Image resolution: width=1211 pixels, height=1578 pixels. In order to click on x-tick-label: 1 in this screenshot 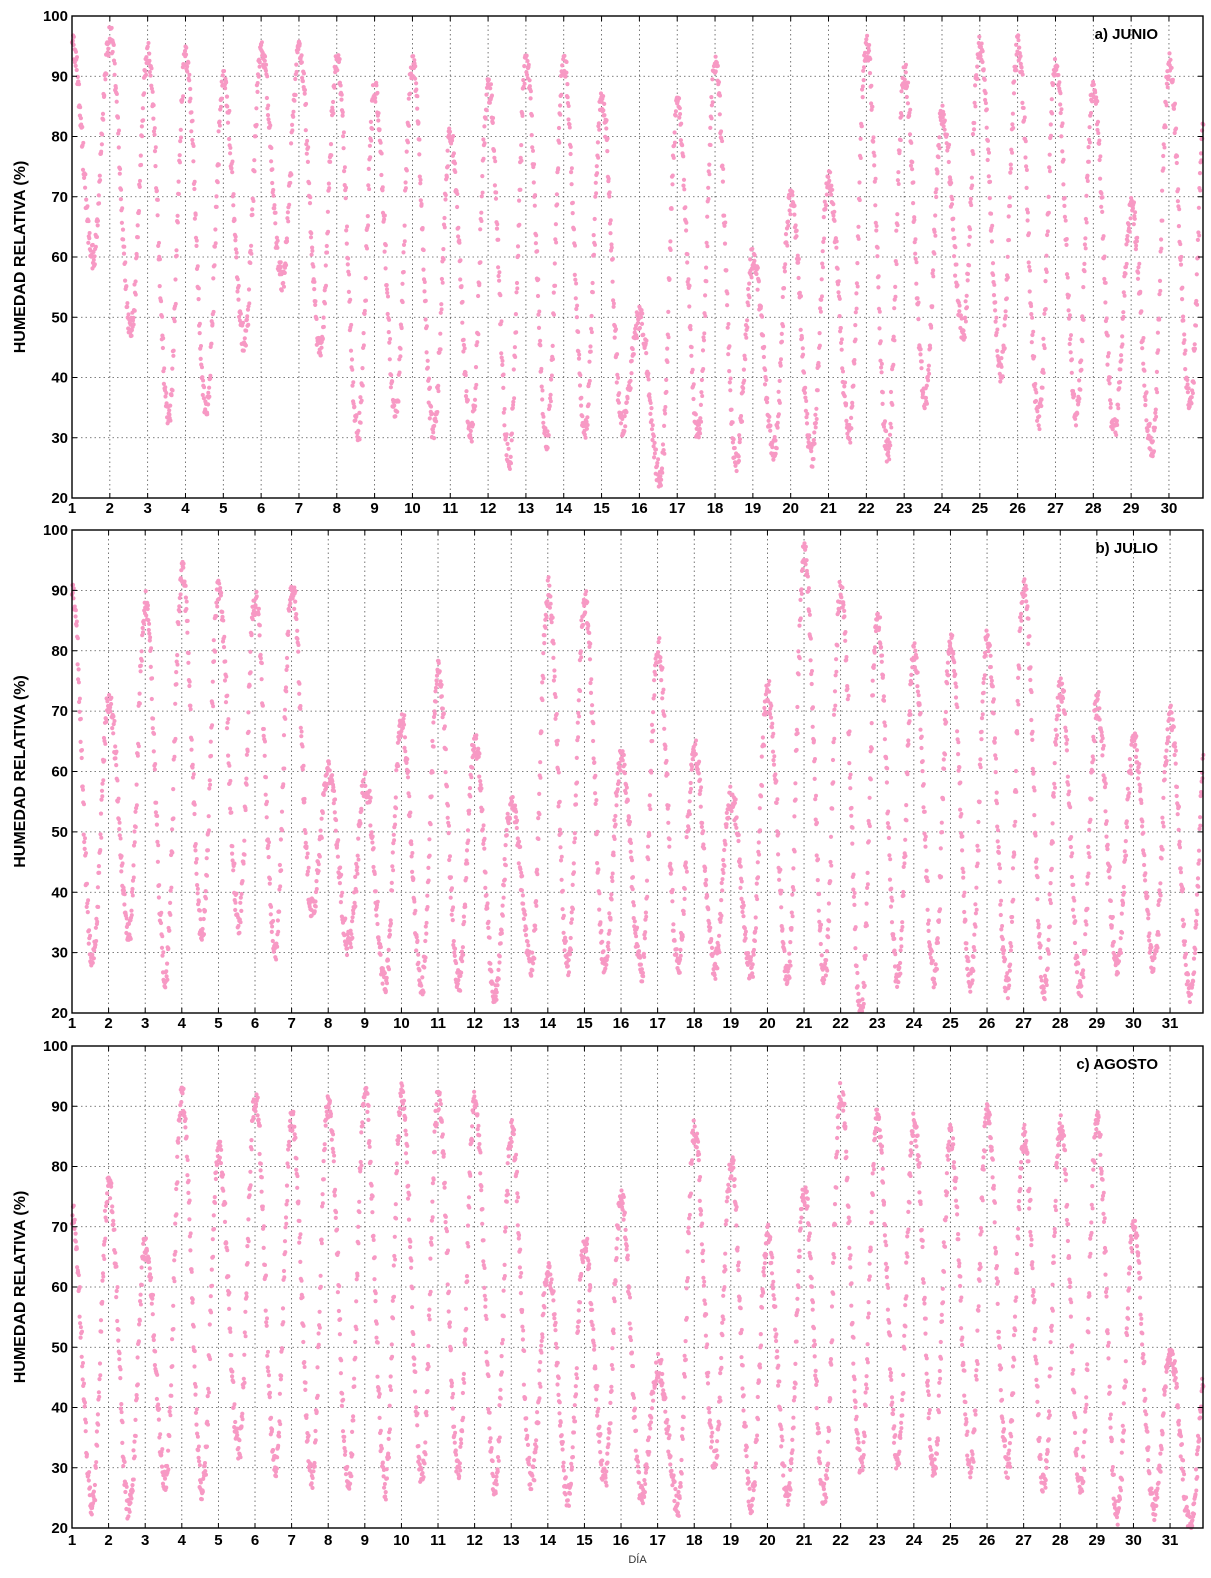, I will do `click(72, 508)`.